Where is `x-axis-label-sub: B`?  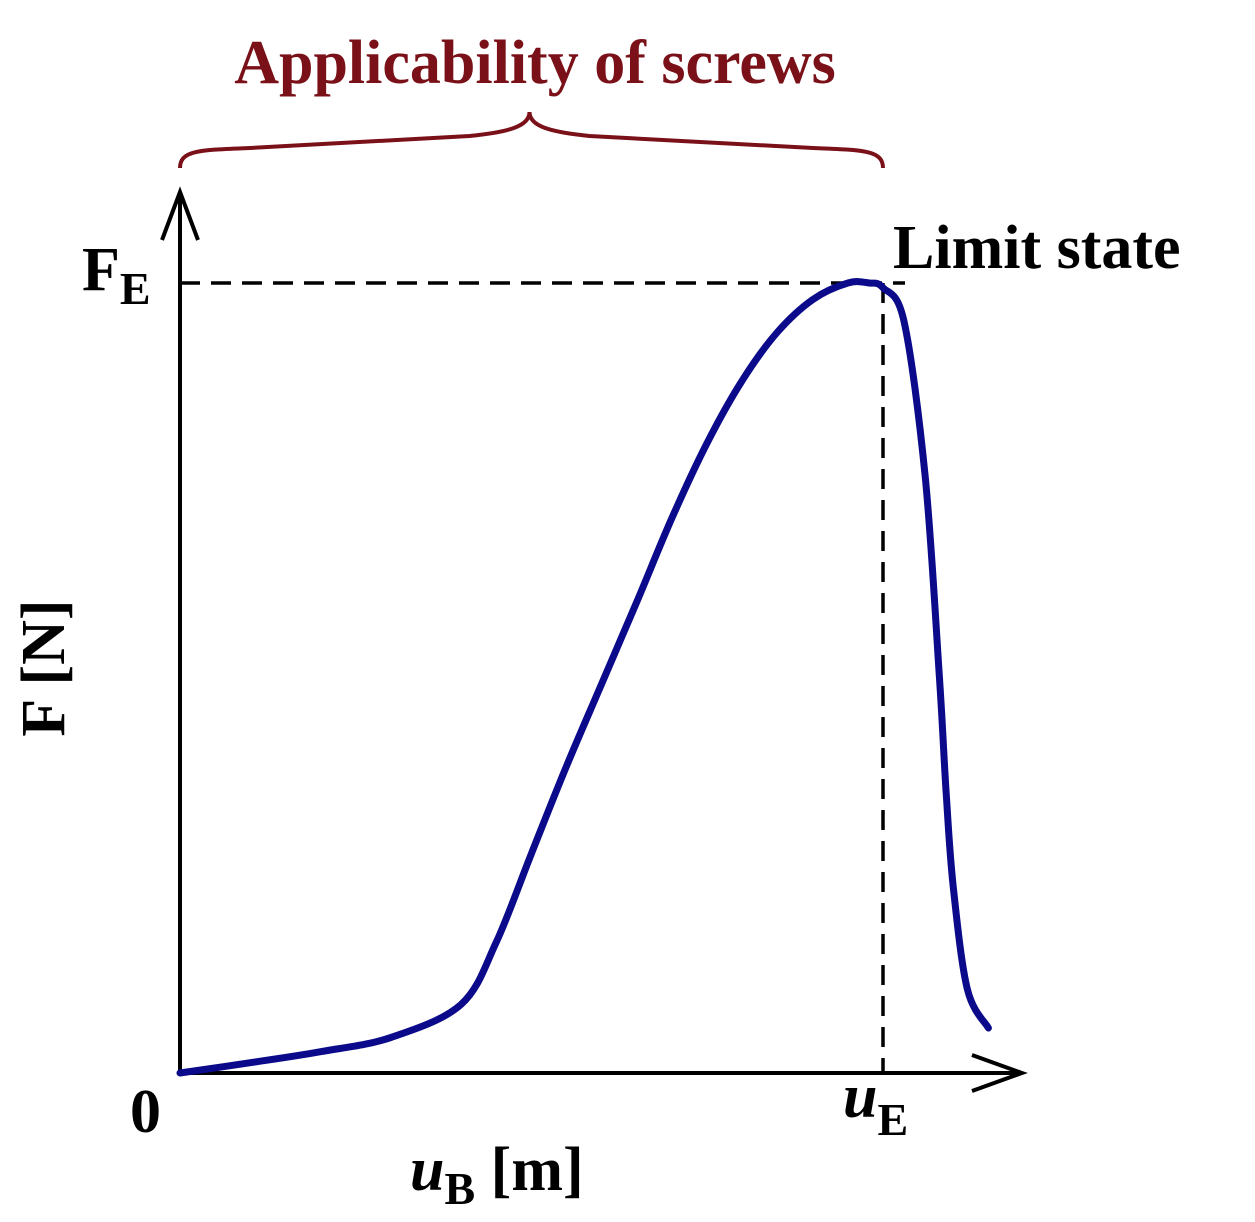 x-axis-label-sub: B is located at coordinates (459, 1188).